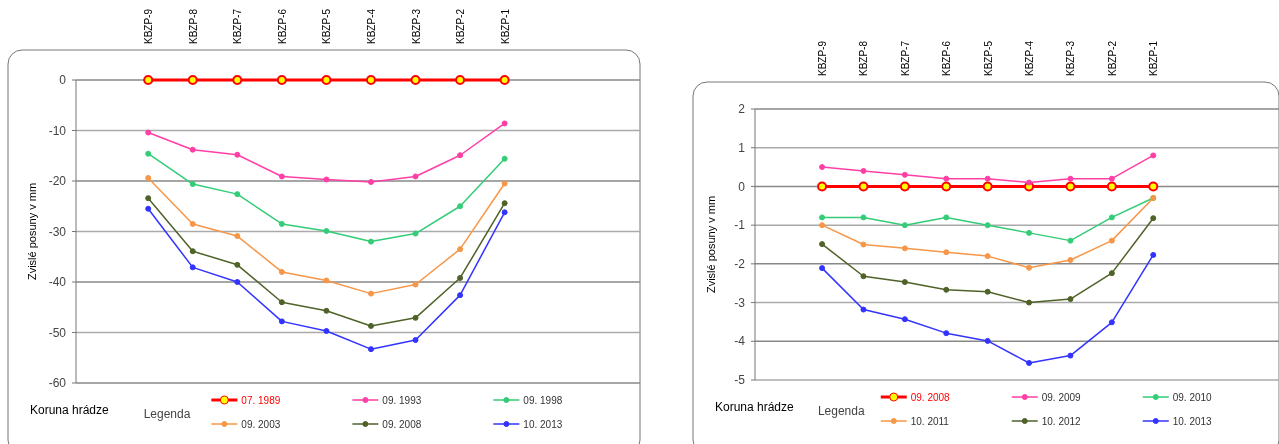  Describe the element at coordinates (543, 400) in the screenshot. I see `legend-label: 09. 1998` at that location.